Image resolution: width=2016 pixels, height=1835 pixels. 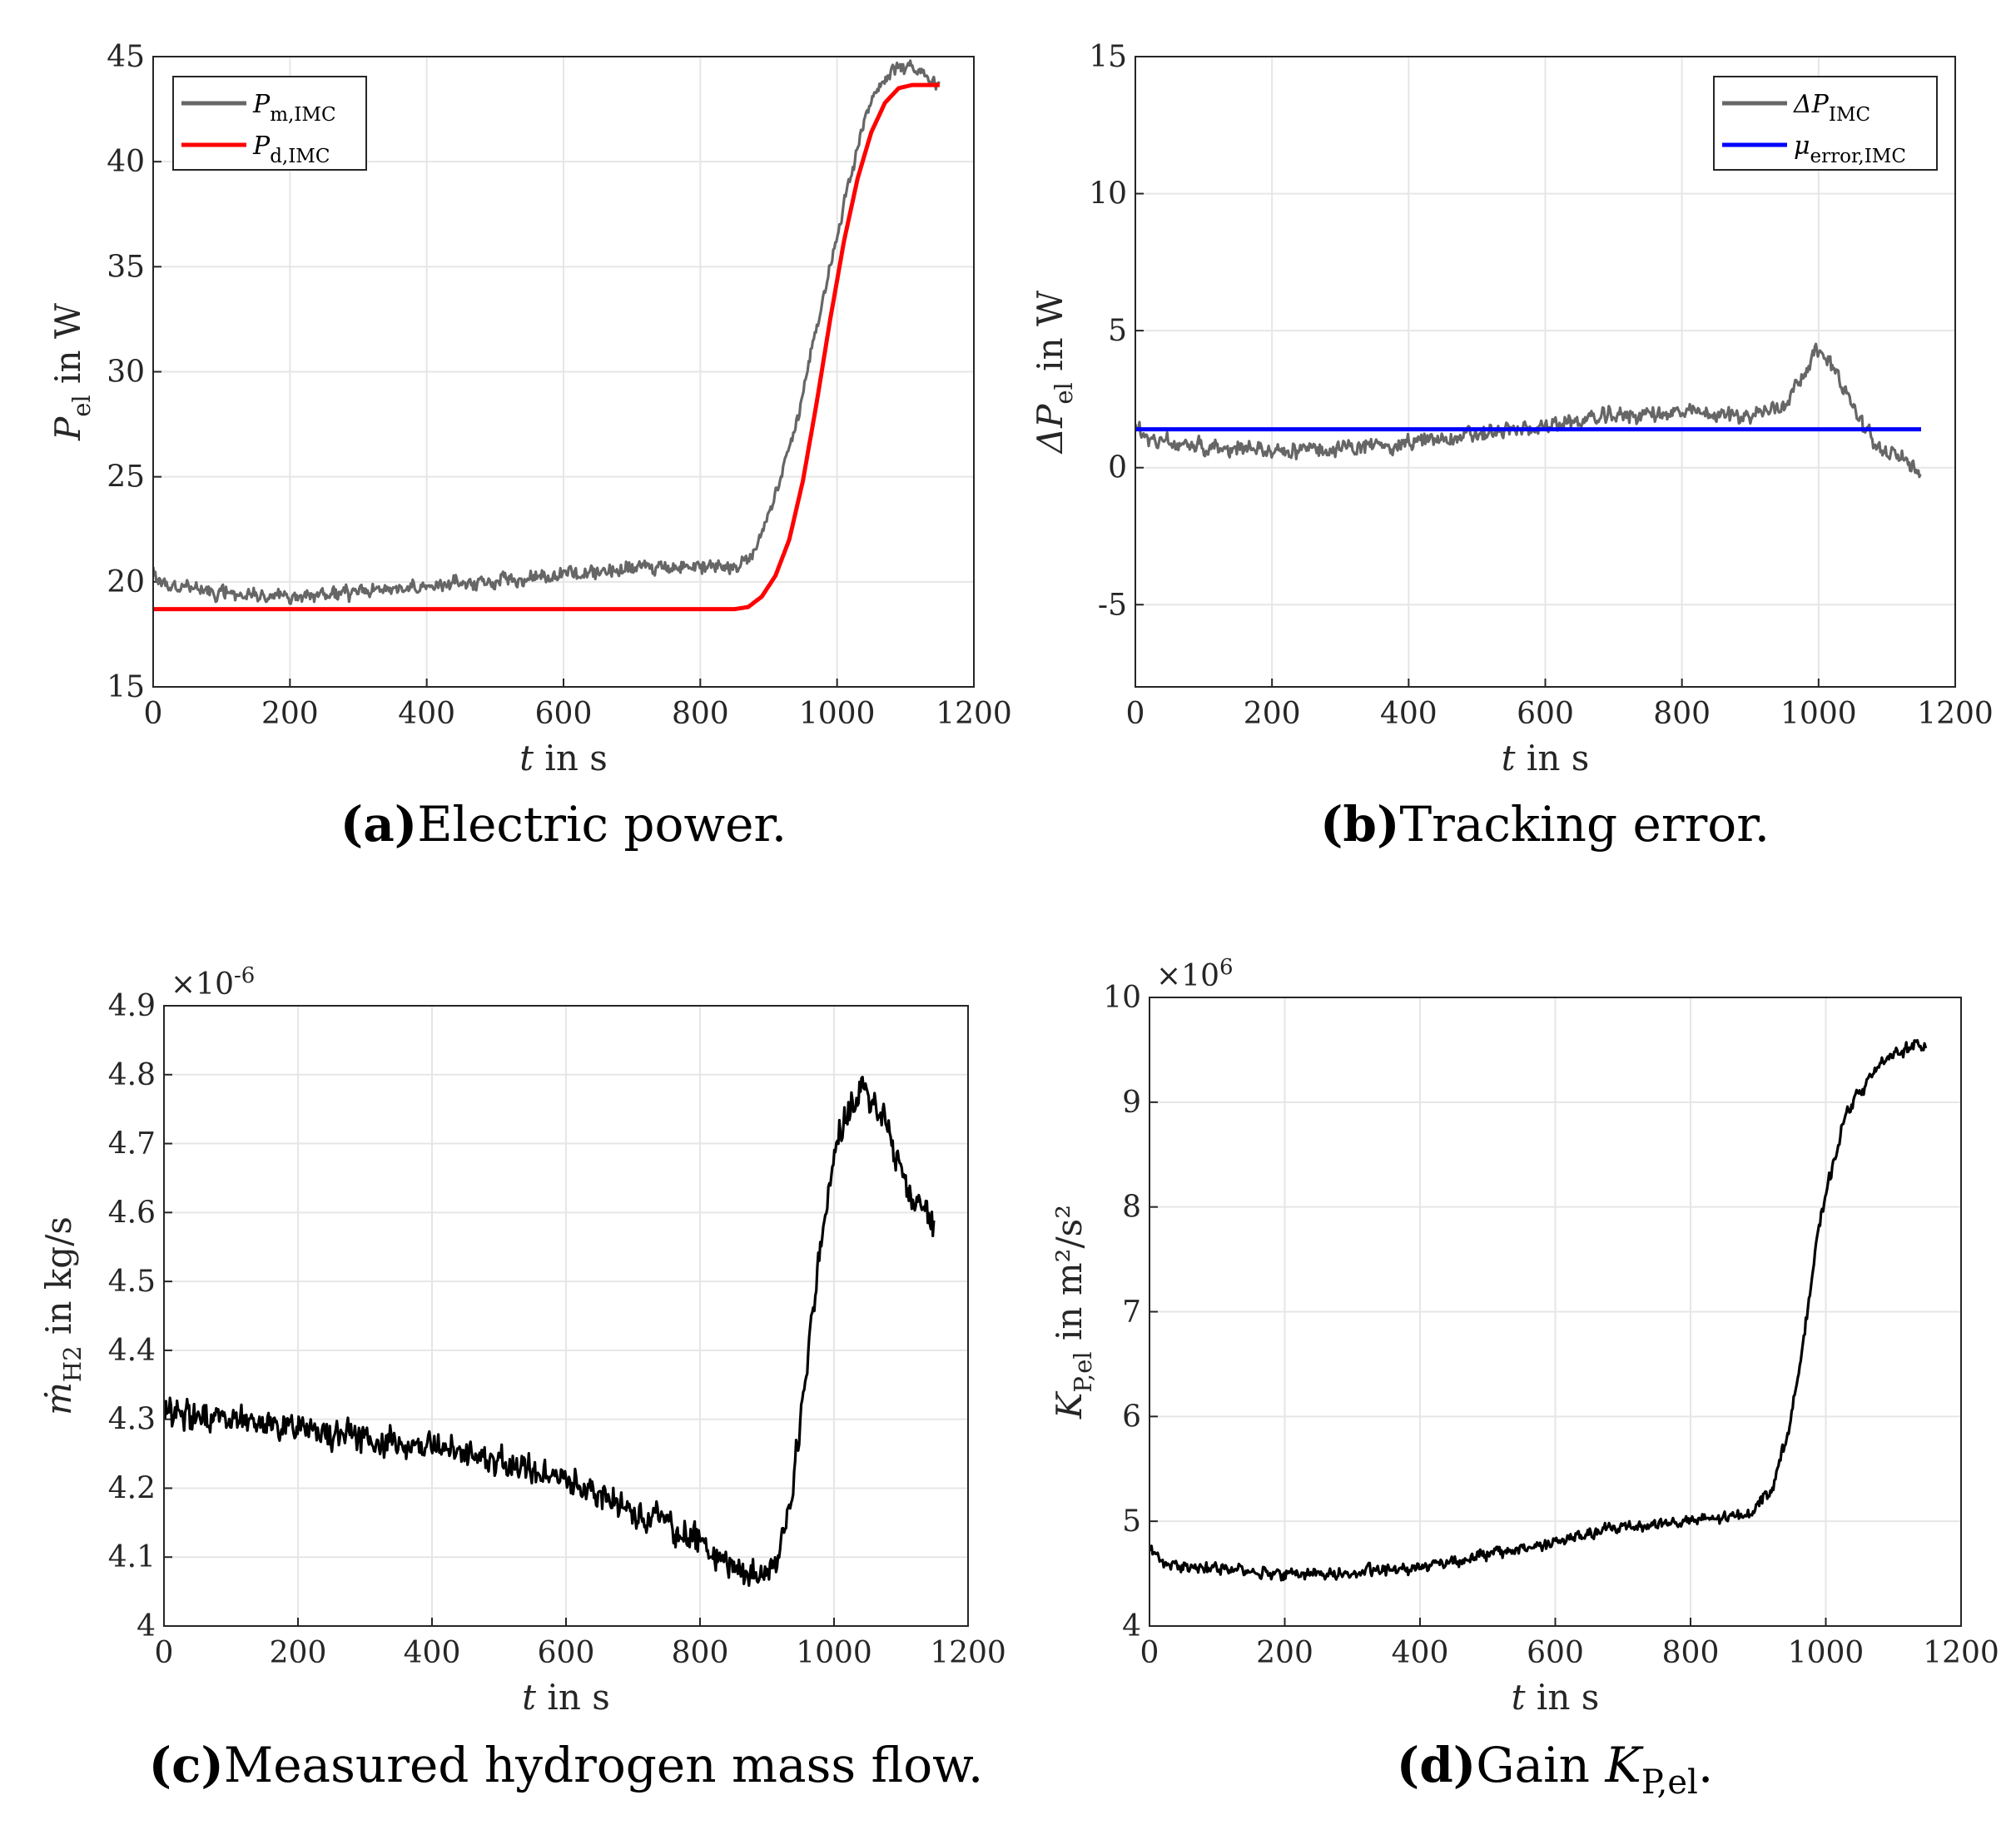 I want to click on y-tick-label: 4.8, so click(x=132, y=1075).